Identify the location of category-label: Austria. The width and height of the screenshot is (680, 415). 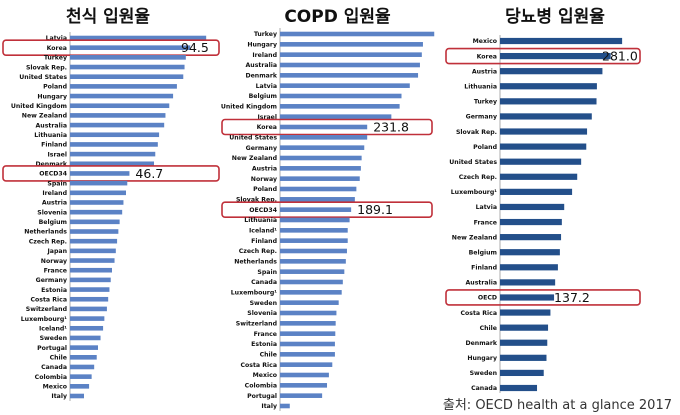
(484, 71).